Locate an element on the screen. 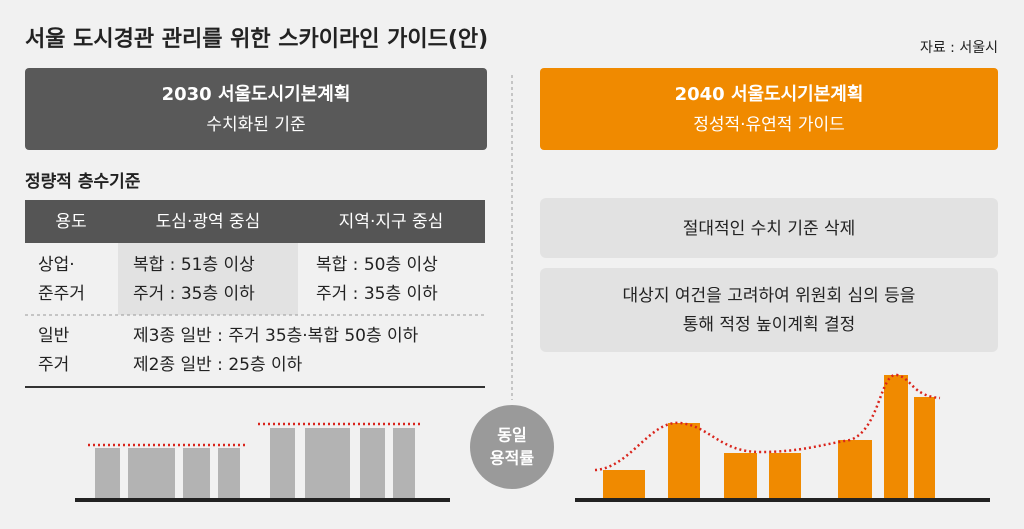  table-cell: 제2종 일반 : 25층 이하 is located at coordinates (218, 365).